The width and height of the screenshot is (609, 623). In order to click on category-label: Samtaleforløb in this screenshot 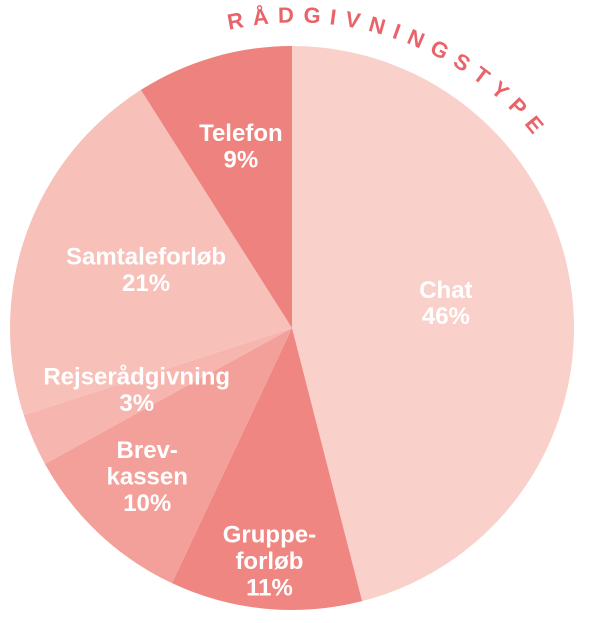, I will do `click(146, 257)`.